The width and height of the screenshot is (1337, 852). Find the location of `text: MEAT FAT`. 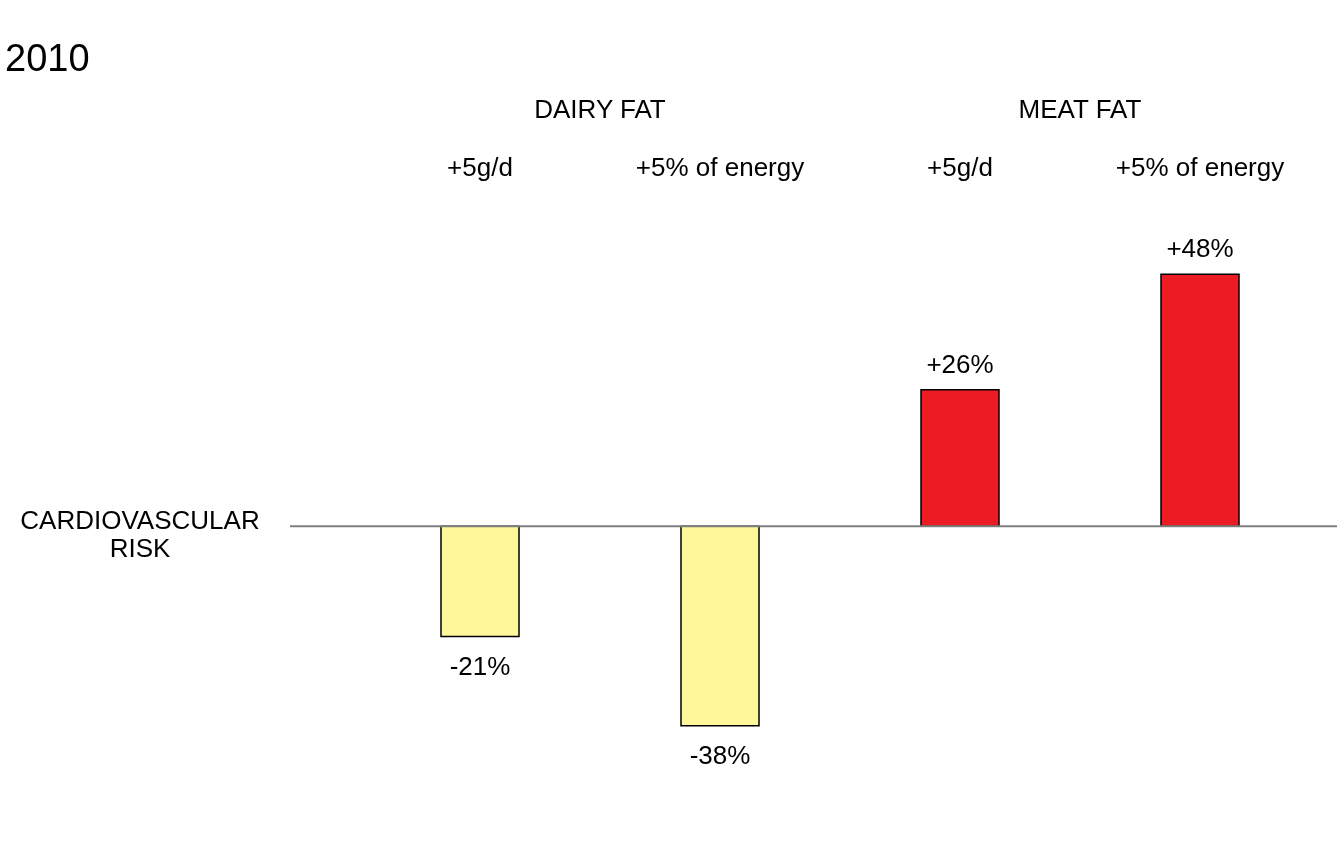

text: MEAT FAT is located at coordinates (1080, 109).